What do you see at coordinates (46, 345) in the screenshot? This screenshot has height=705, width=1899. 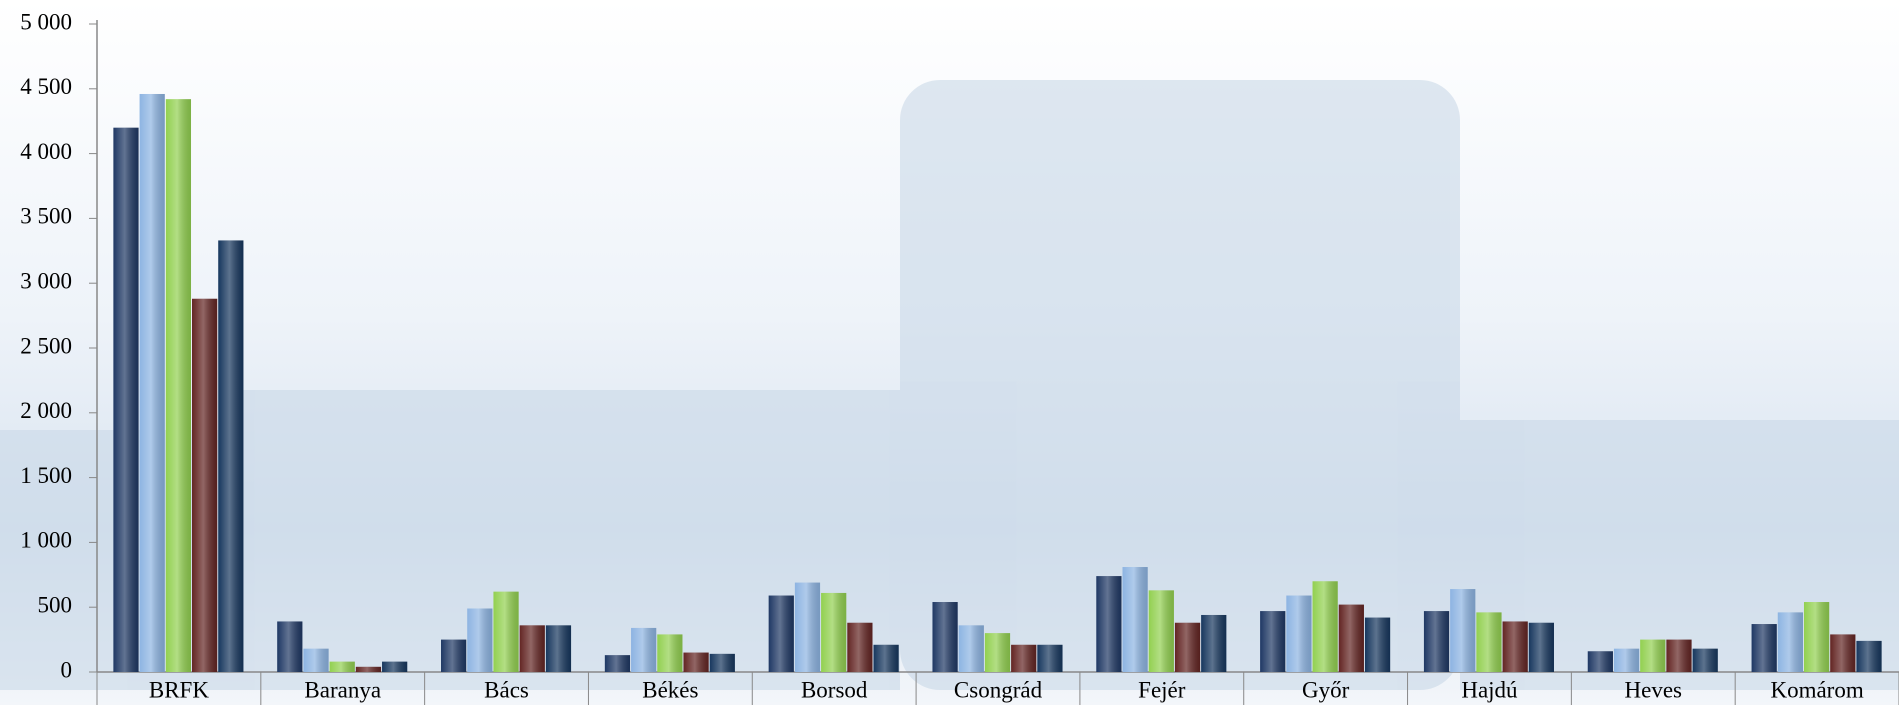 I see `y-tick-label: 2 500` at bounding box center [46, 345].